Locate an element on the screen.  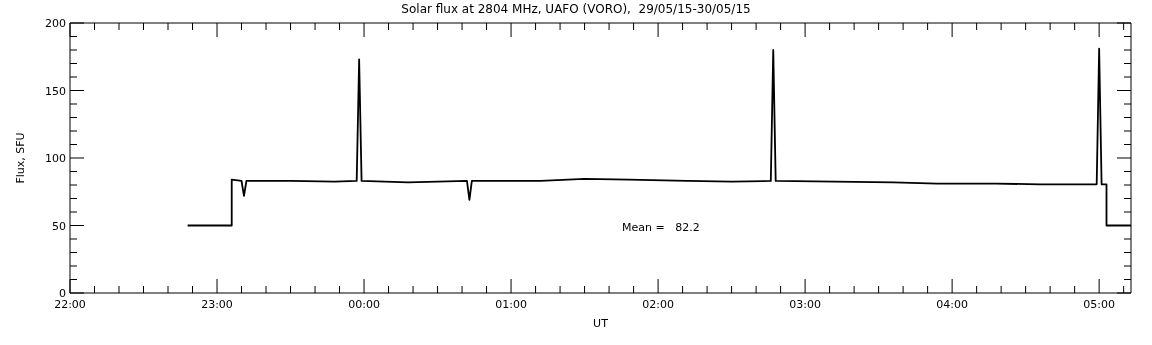
x-tick-label: 01:00 is located at coordinates (511, 304).